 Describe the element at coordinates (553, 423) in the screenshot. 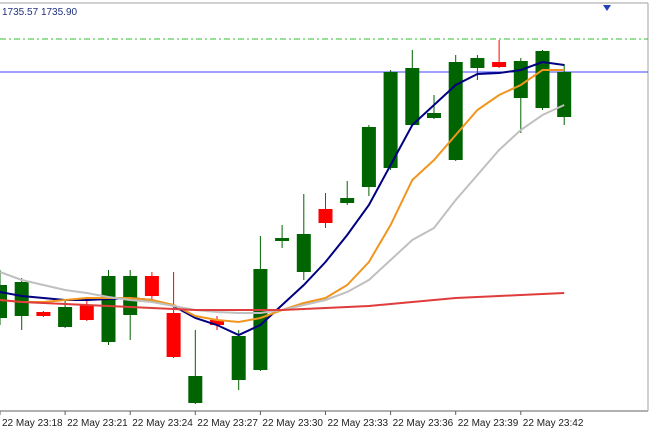

I see `x-tick-label: 22 May 23:42` at that location.